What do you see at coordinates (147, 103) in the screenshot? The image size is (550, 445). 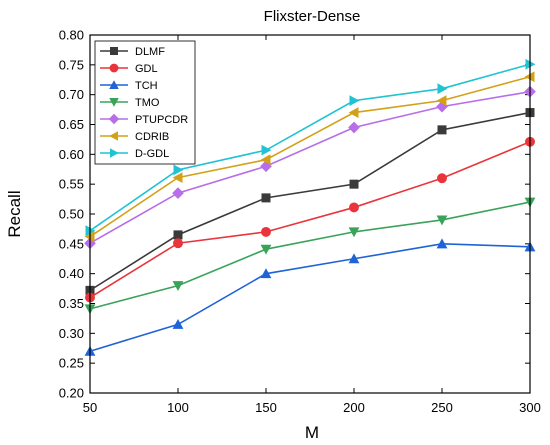 I see `legend-label: TMO` at bounding box center [147, 103].